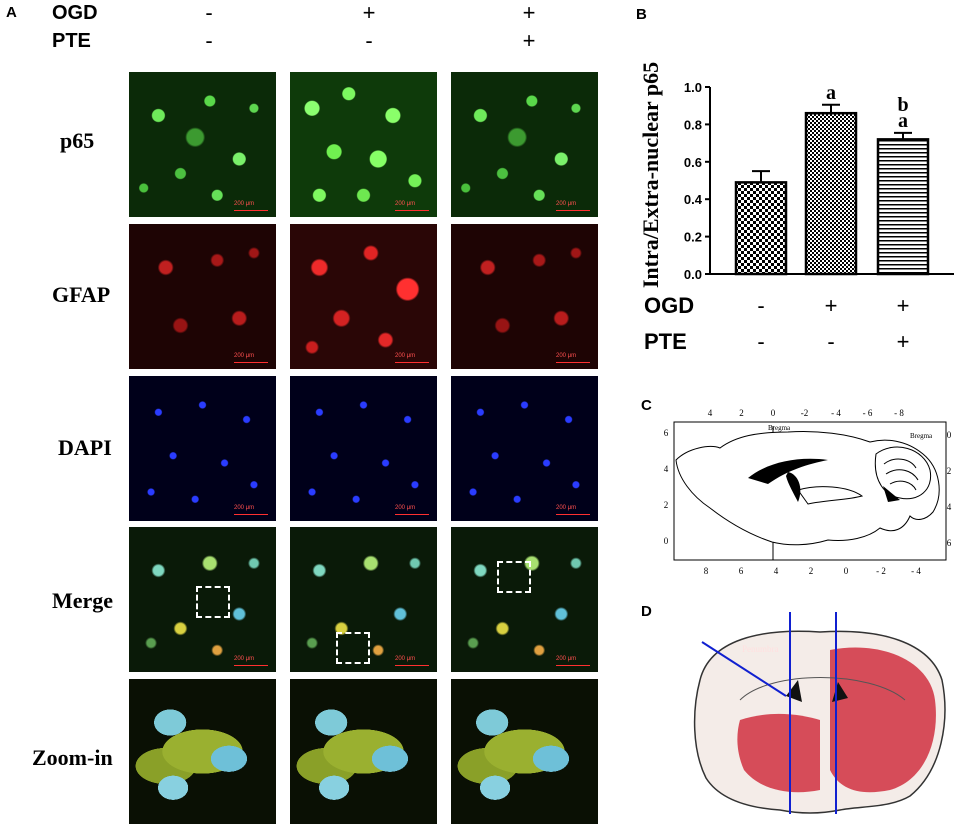  What do you see at coordinates (363, 296) in the screenshot?
I see `micrograph-gfap-ogd: 200 μm` at bounding box center [363, 296].